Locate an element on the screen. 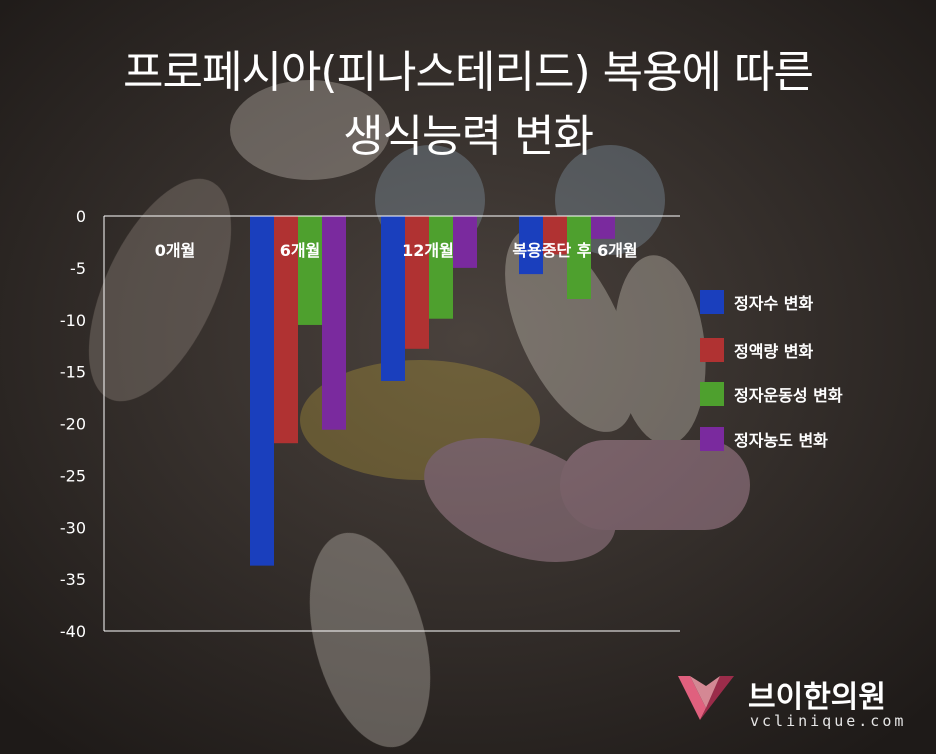 The height and width of the screenshot is (754, 936). y-tick-label-2: -5 is located at coordinates (78, 268).